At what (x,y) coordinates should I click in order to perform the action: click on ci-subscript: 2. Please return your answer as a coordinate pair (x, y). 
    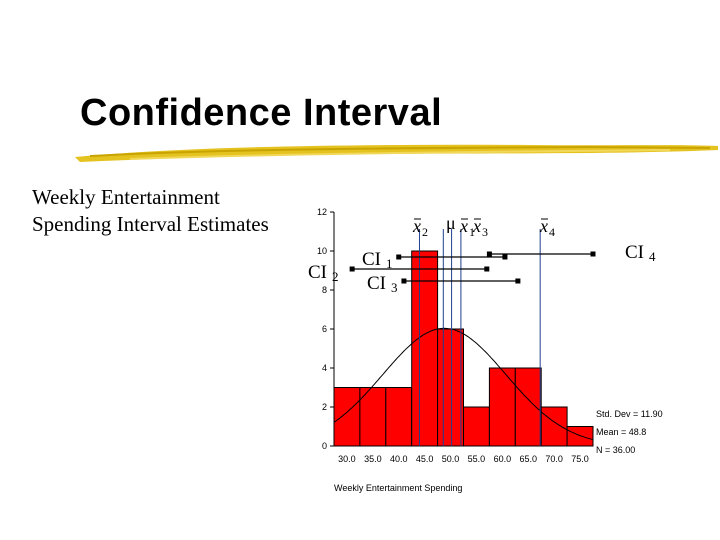
    Looking at the image, I should click on (335, 276).